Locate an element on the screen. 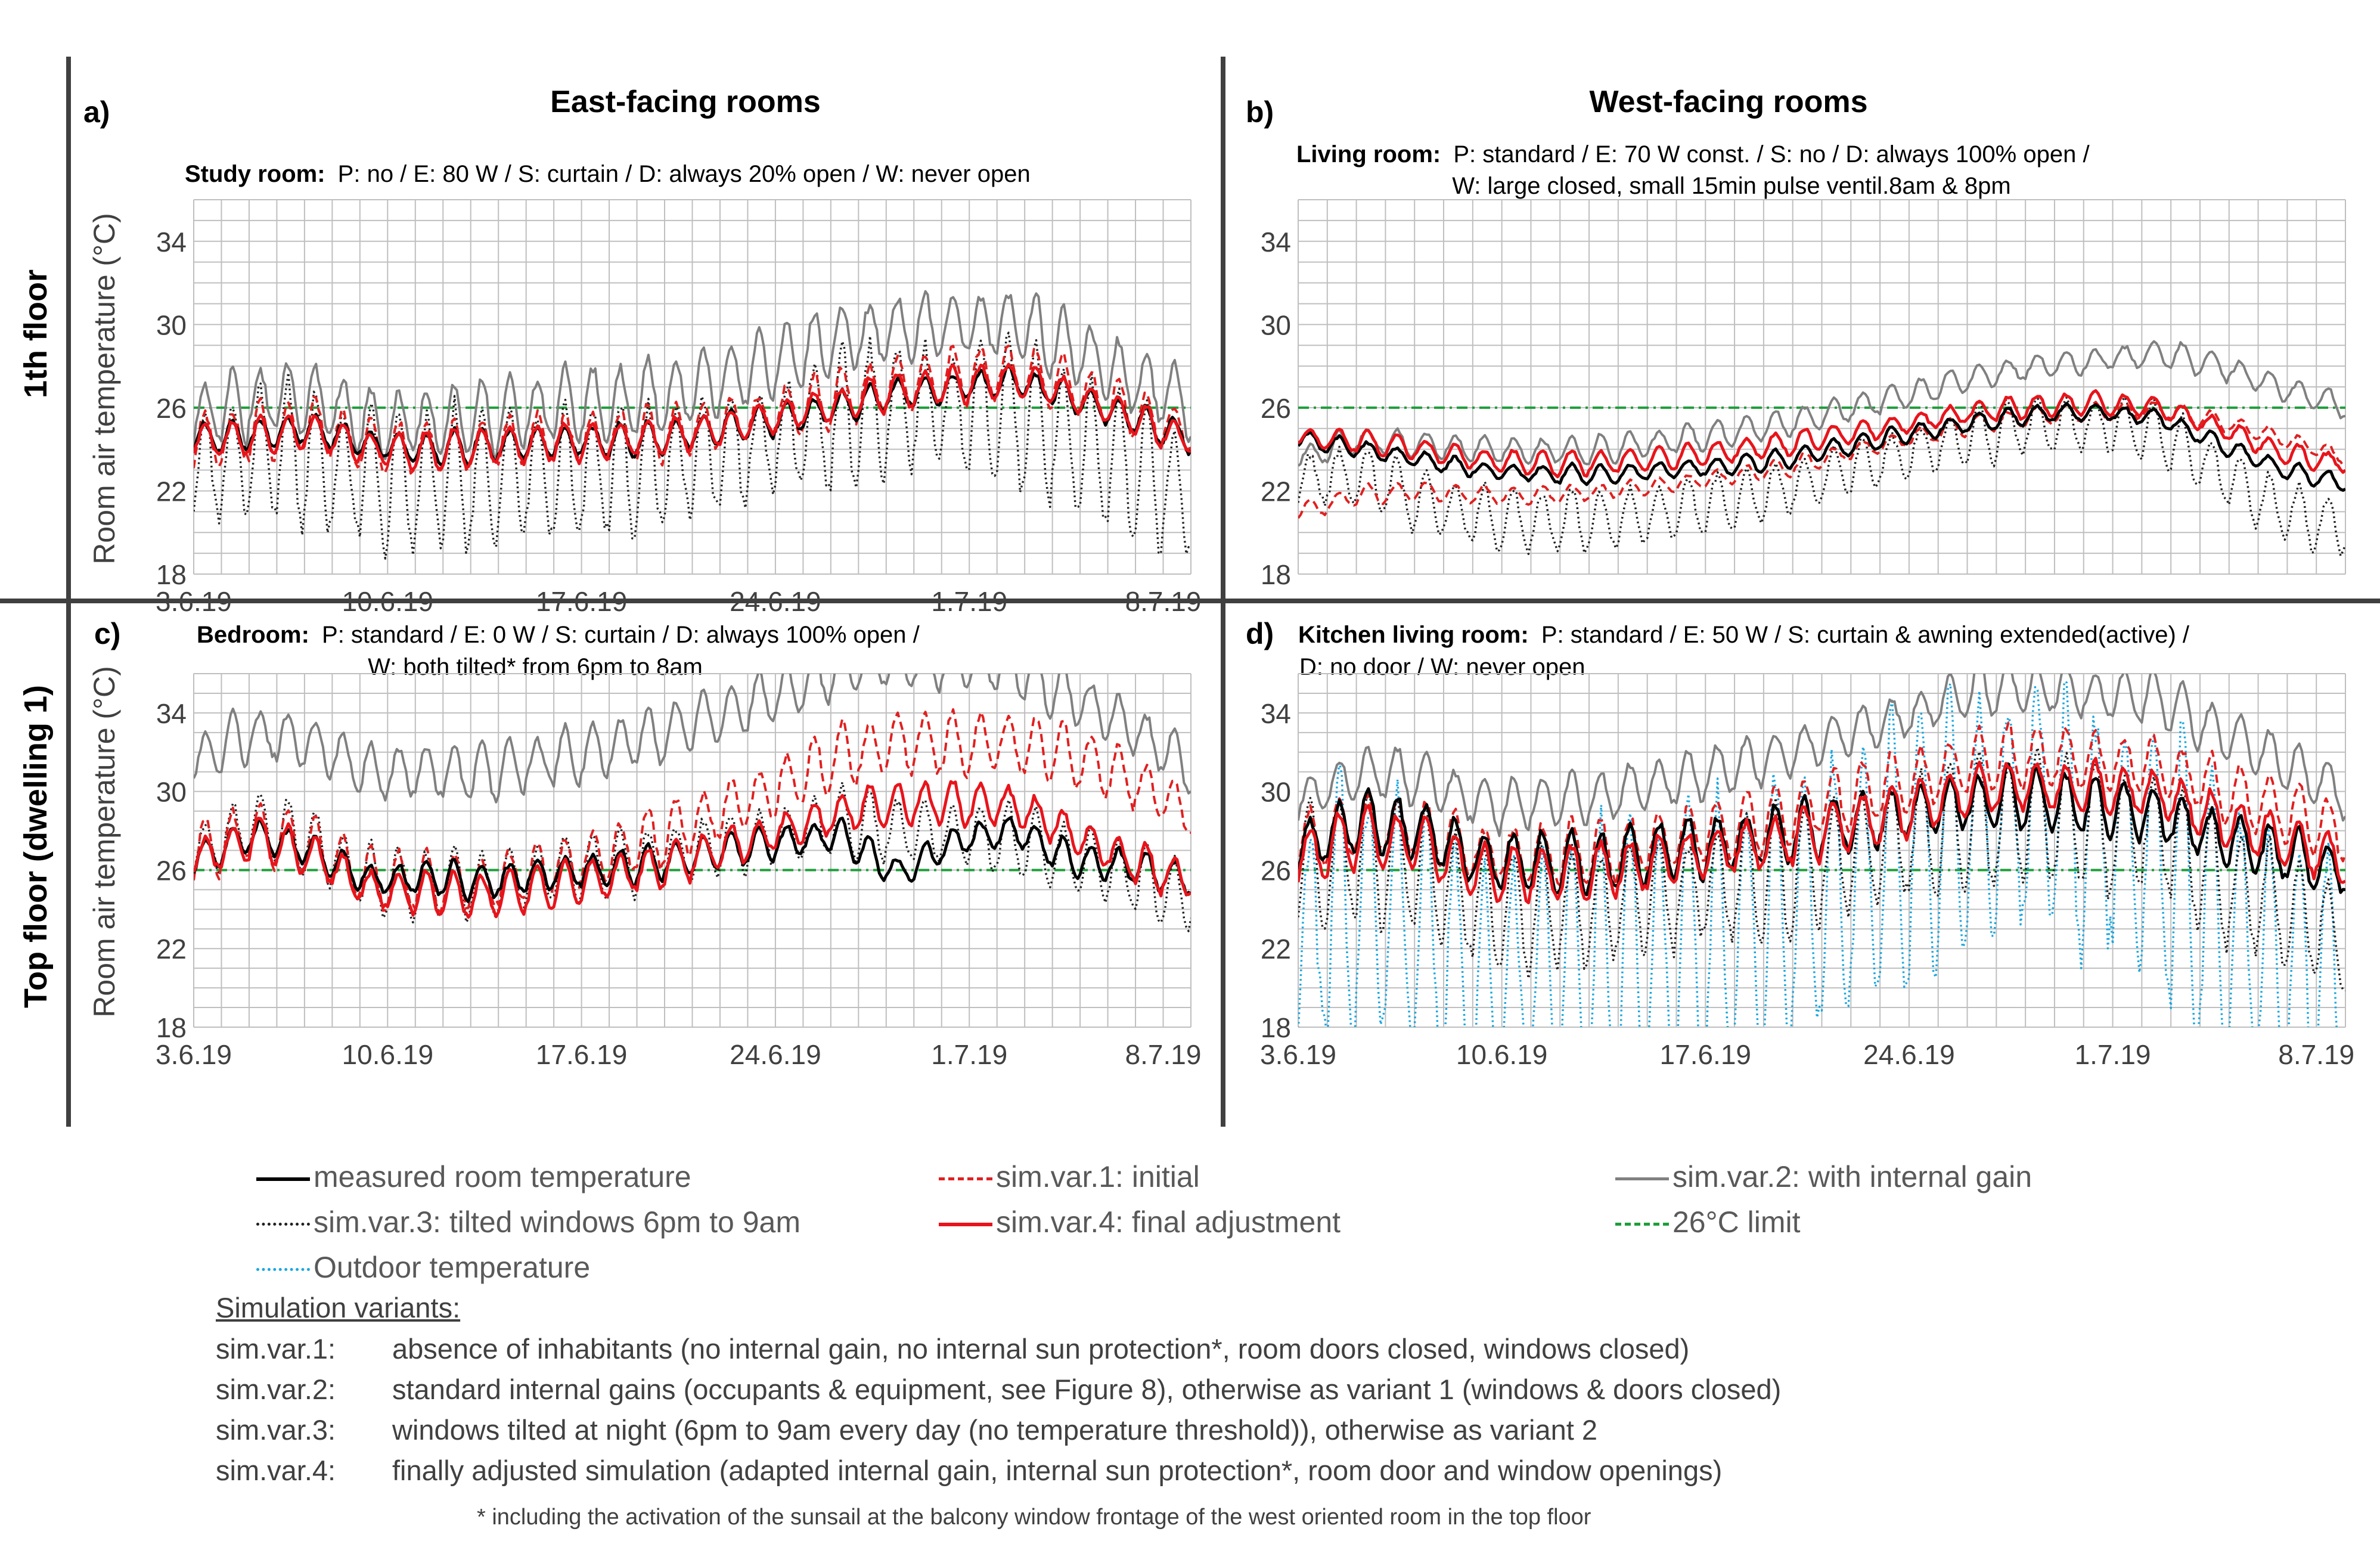 The image size is (2380, 1544). series-line-outdoor-temperature is located at coordinates (1818, 854).